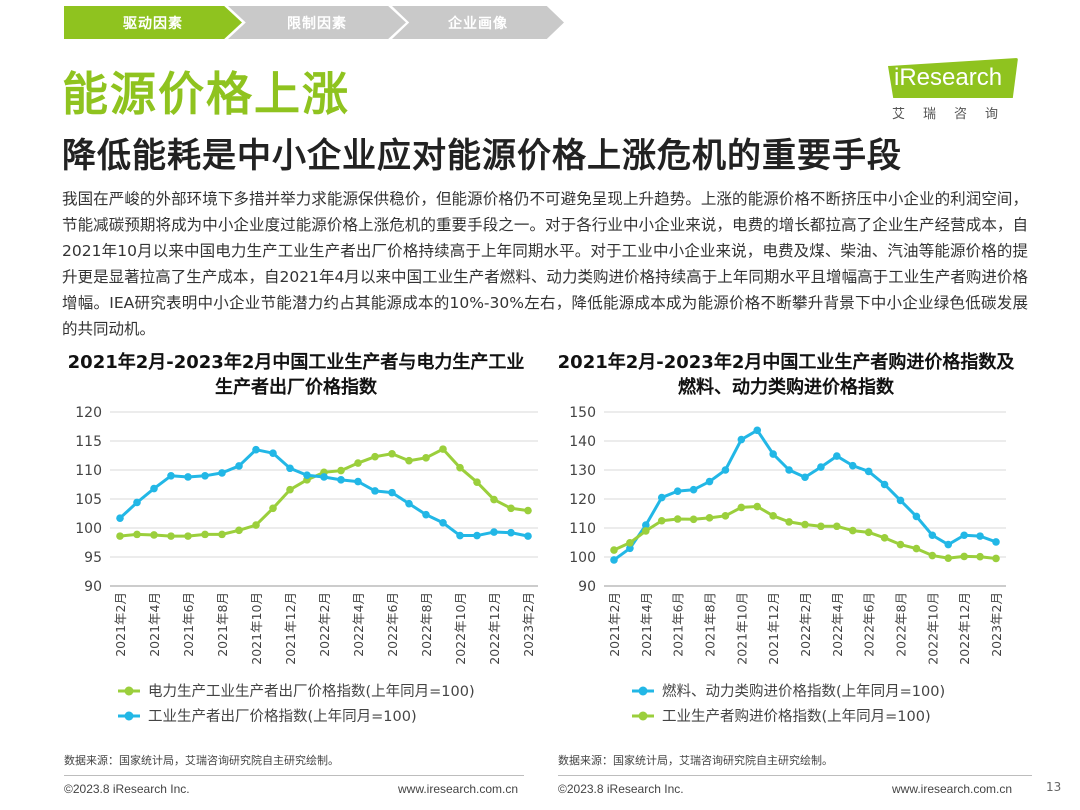 The width and height of the screenshot is (1080, 810). I want to click on nav-step-label: 限制因素, so click(317, 23).